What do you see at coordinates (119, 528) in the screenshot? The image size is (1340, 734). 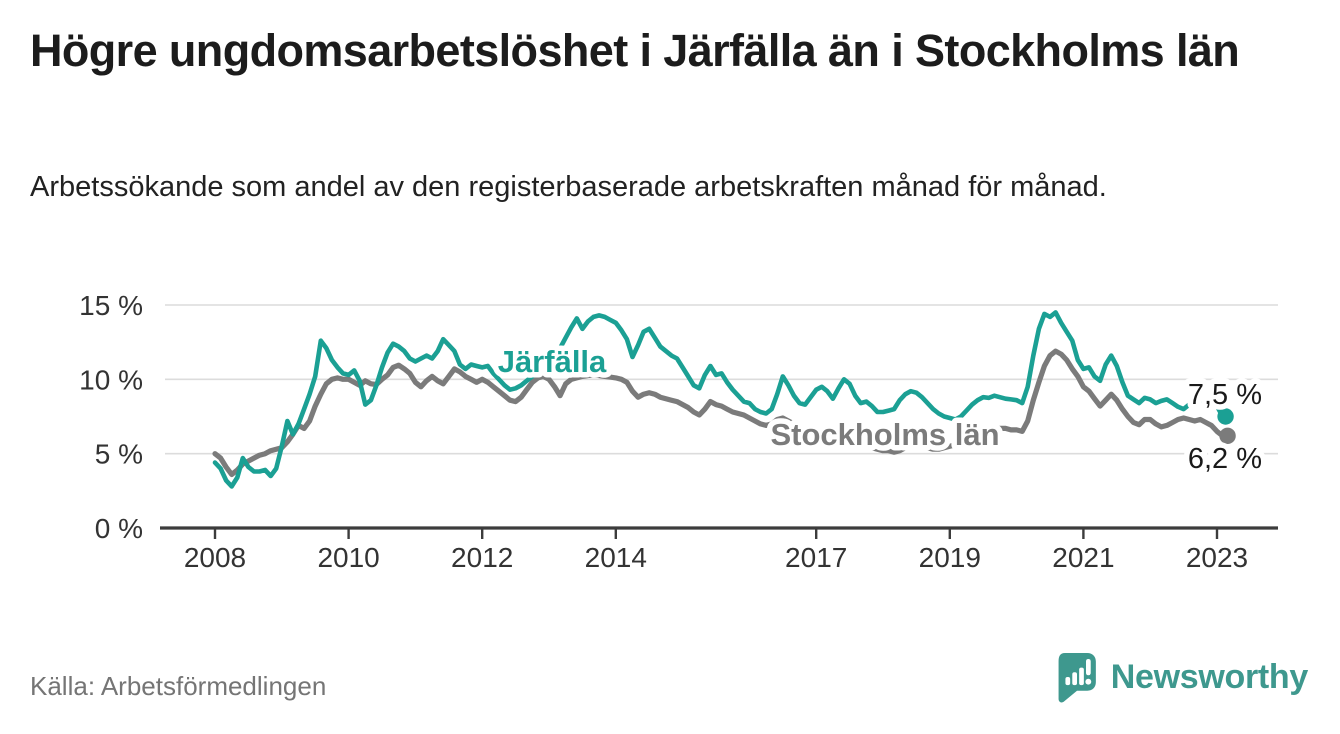 I see `y-axis-tick-label: 0 %` at bounding box center [119, 528].